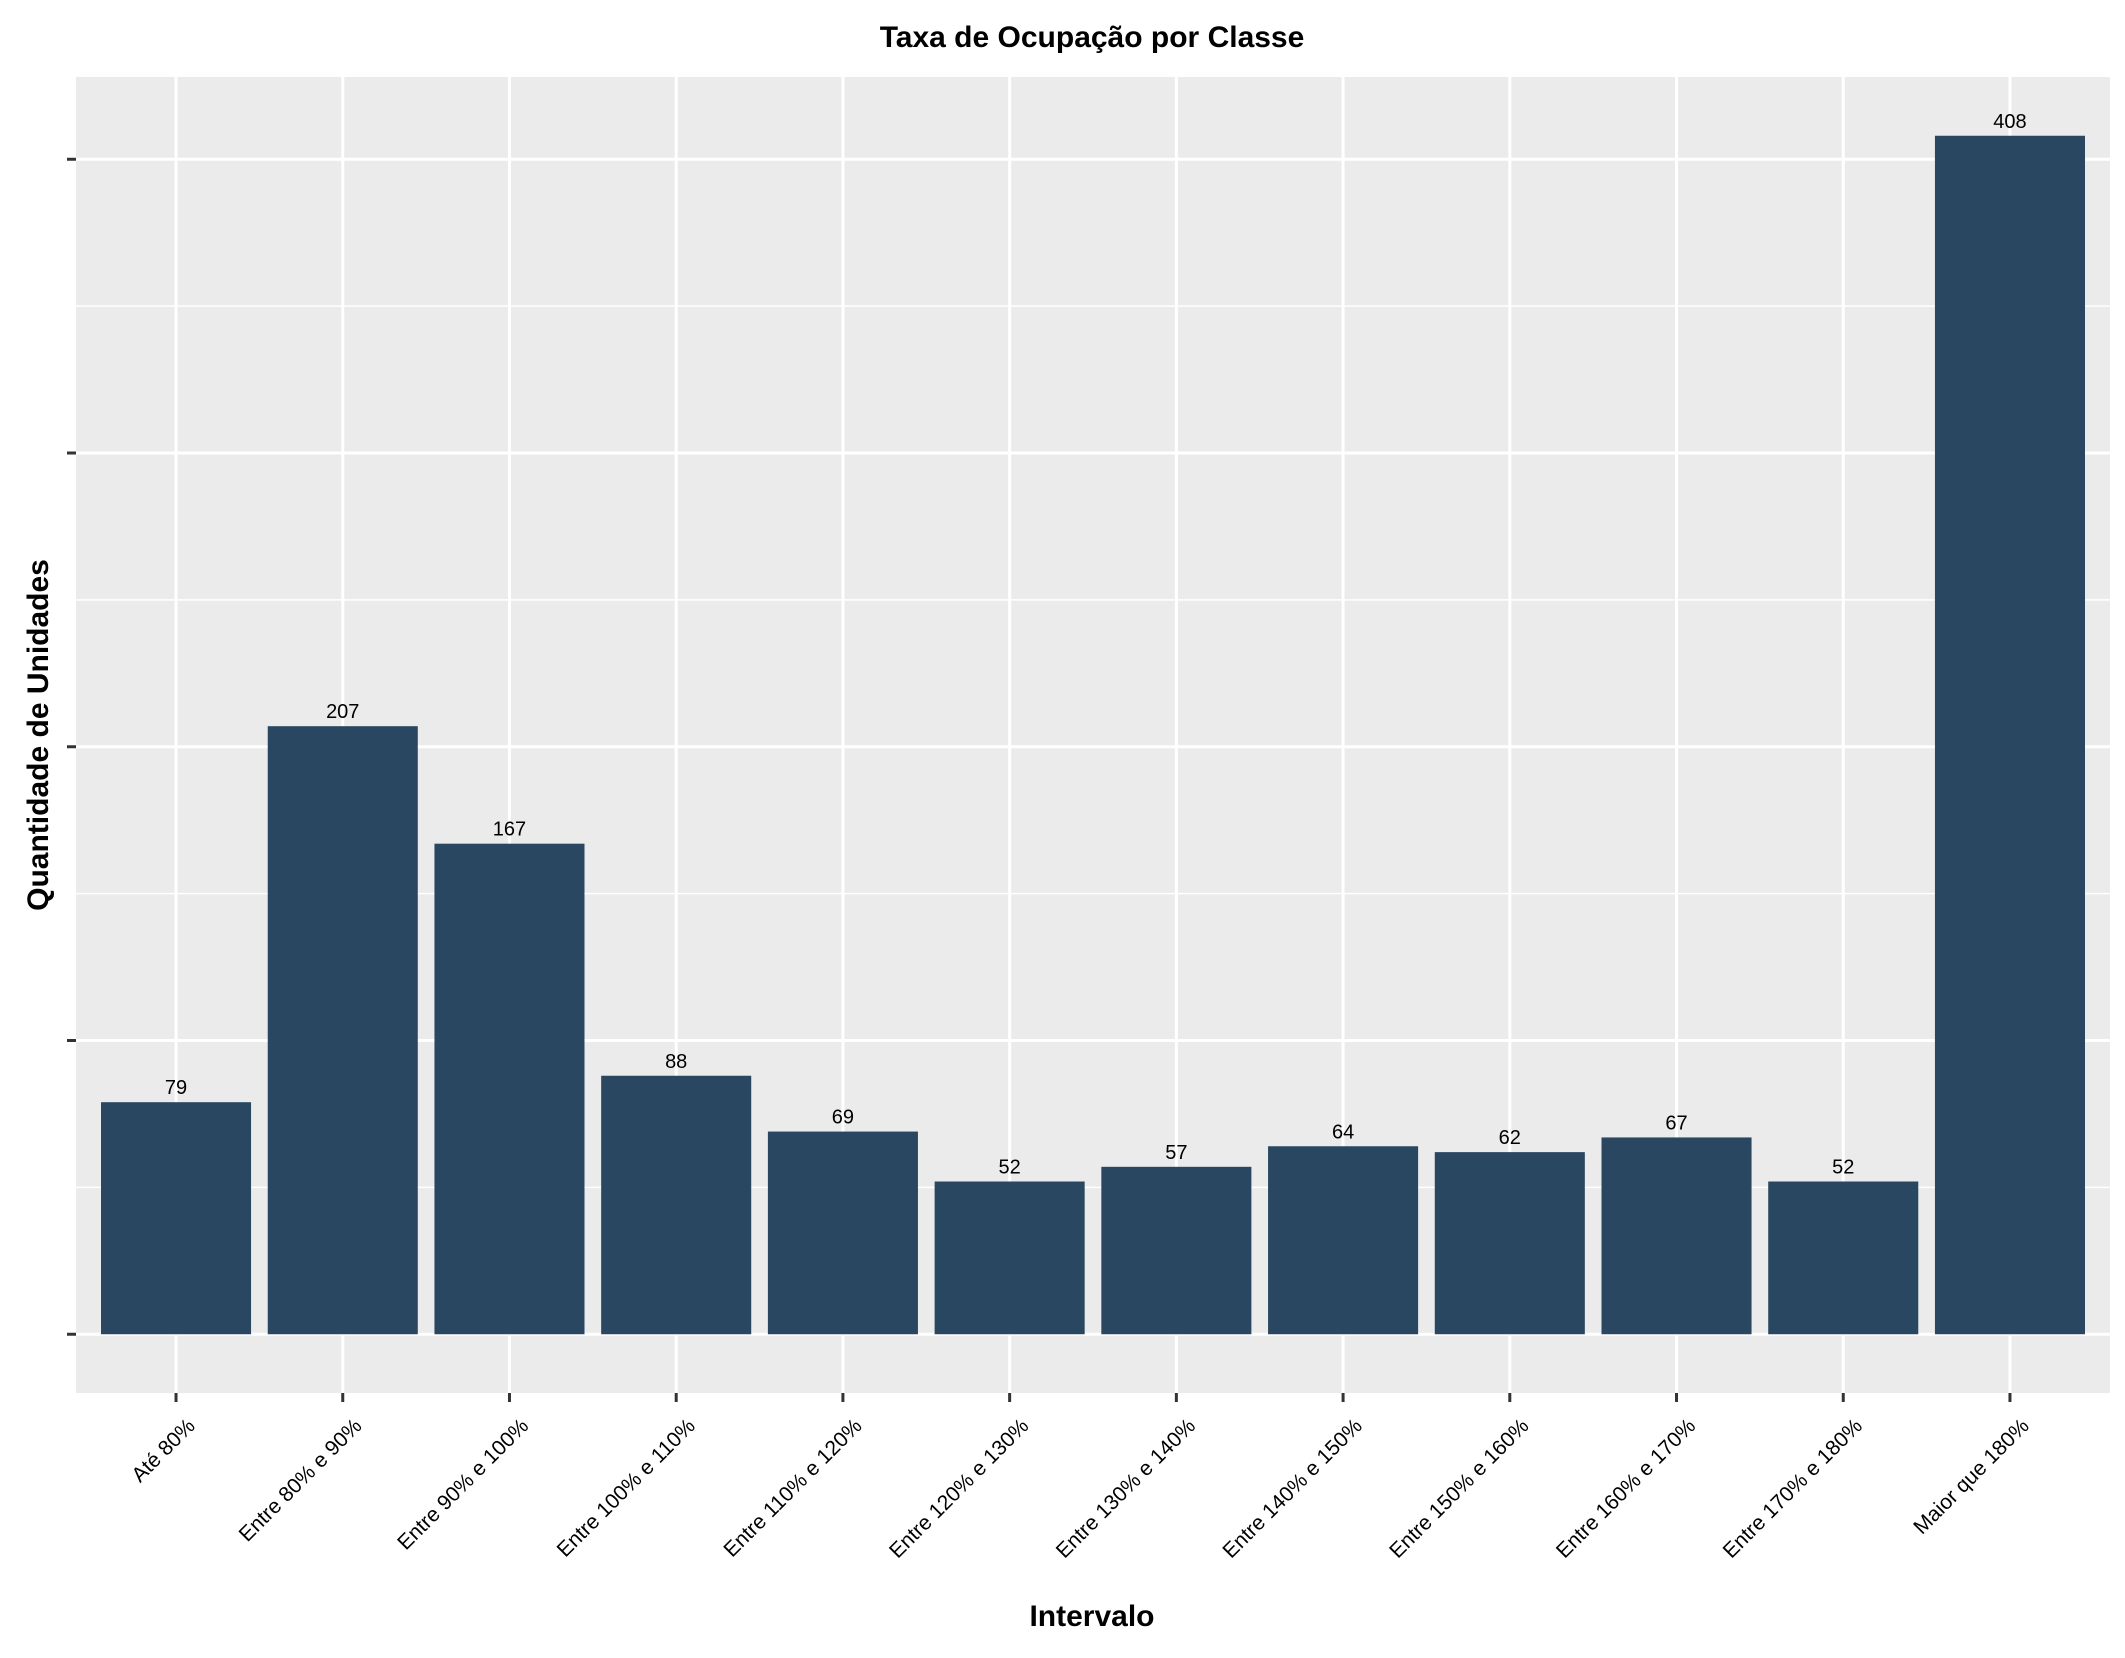  Describe the element at coordinates (2009, 122) in the screenshot. I see `bar-value-label: 408` at that location.